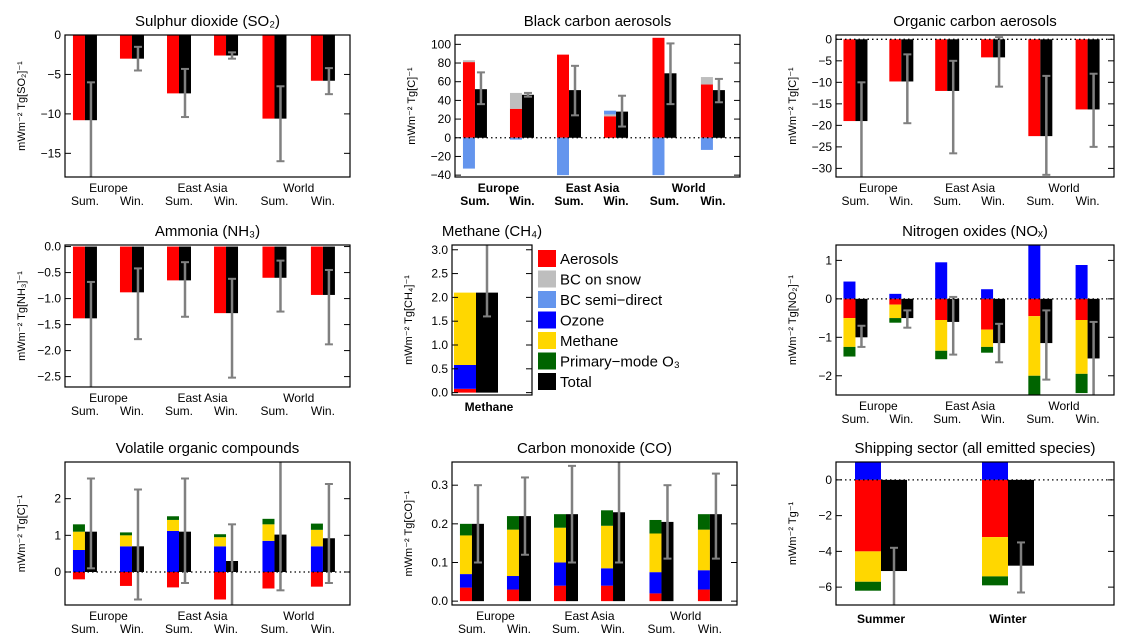 Image resolution: width=1122 pixels, height=643 pixels. Describe the element at coordinates (825, 587) in the screenshot. I see `y-tick-label: −6` at that location.